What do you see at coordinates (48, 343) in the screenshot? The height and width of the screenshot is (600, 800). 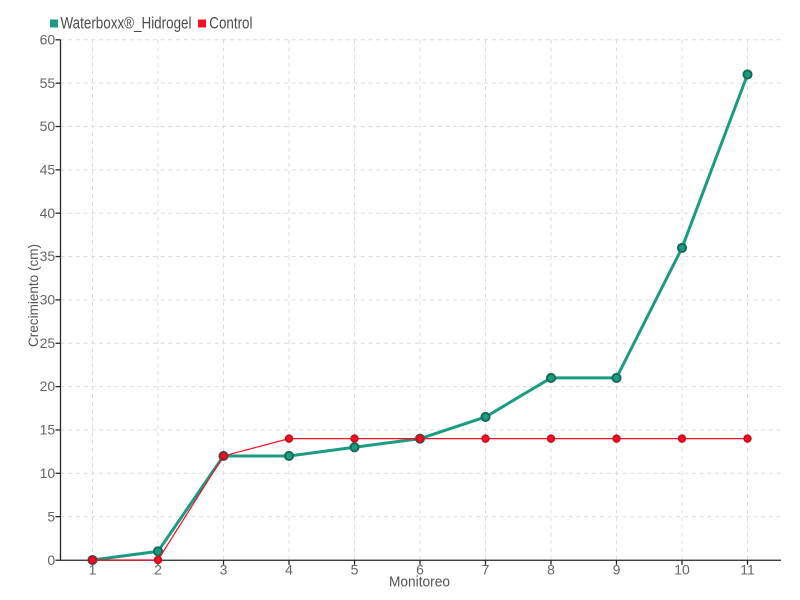 I see `svg-text: 25` at bounding box center [48, 343].